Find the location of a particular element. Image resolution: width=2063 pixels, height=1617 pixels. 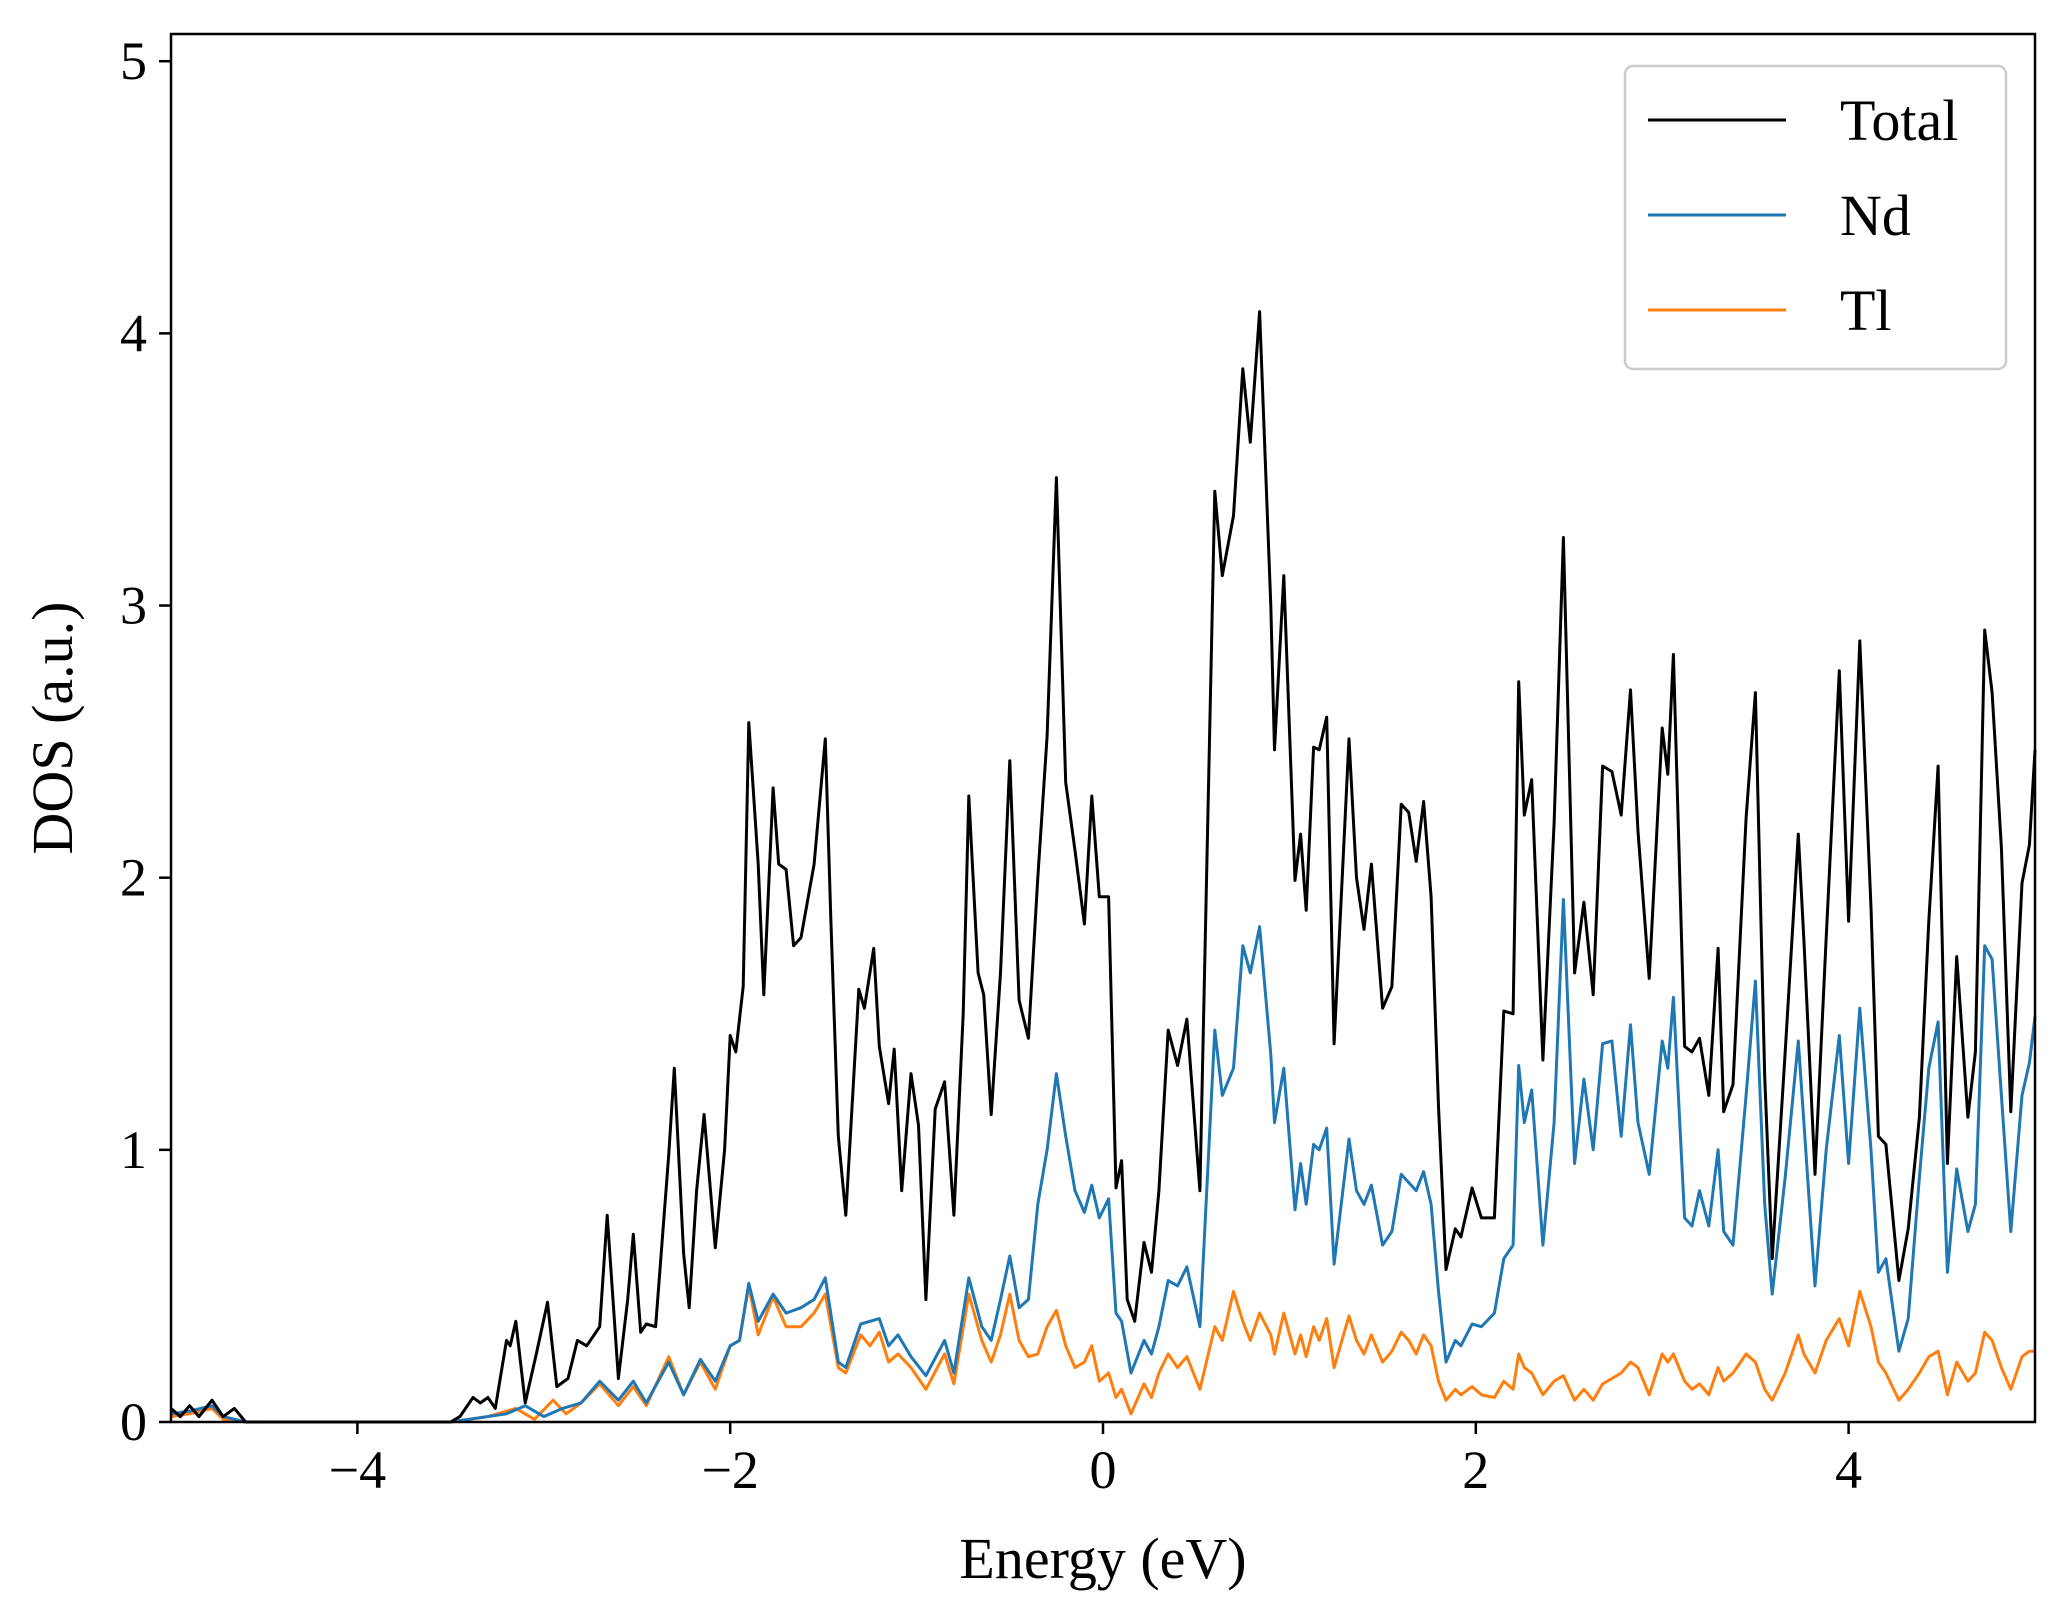

y-tick-label: 4 is located at coordinates (133, 333).